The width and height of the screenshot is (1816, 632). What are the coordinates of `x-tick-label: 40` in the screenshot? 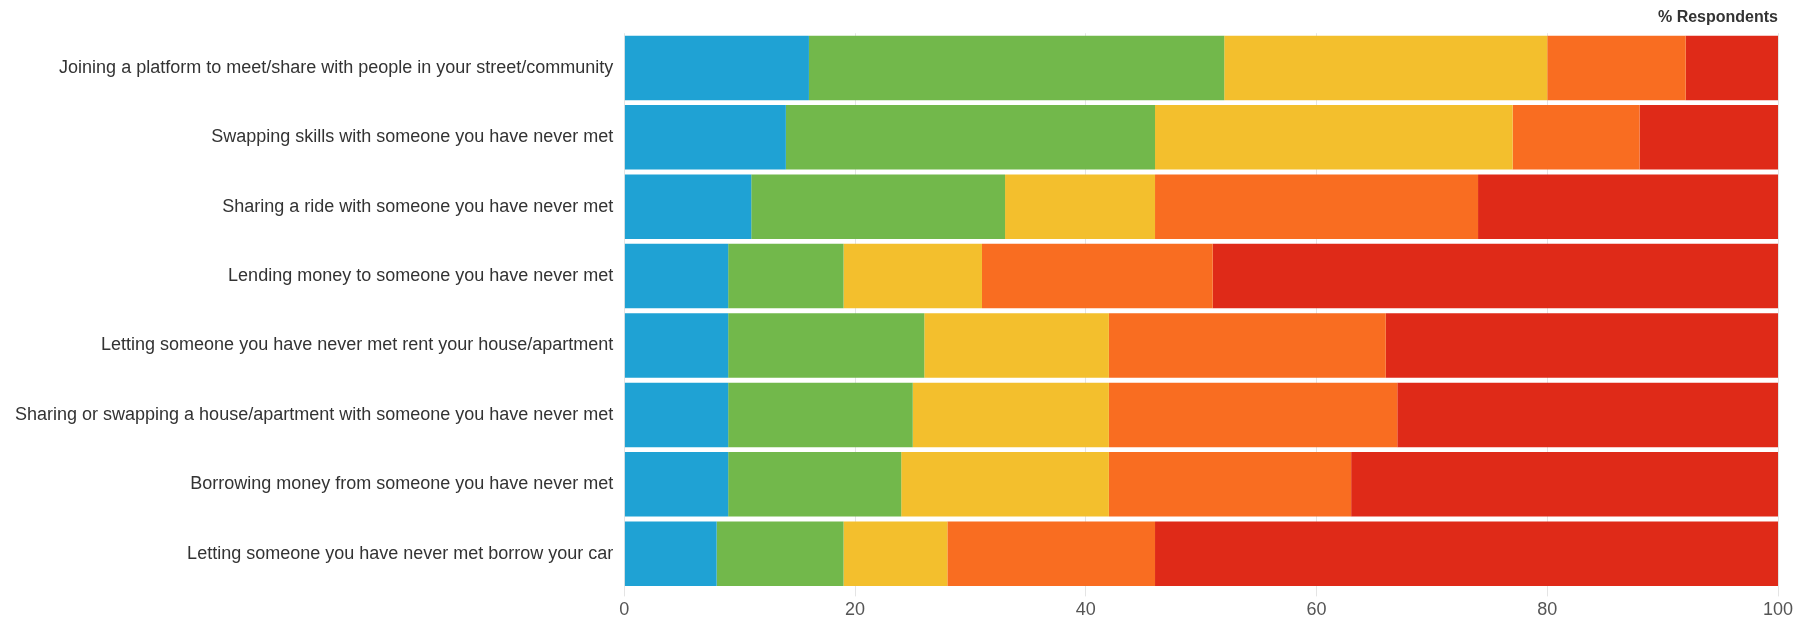 It's located at (1085, 609).